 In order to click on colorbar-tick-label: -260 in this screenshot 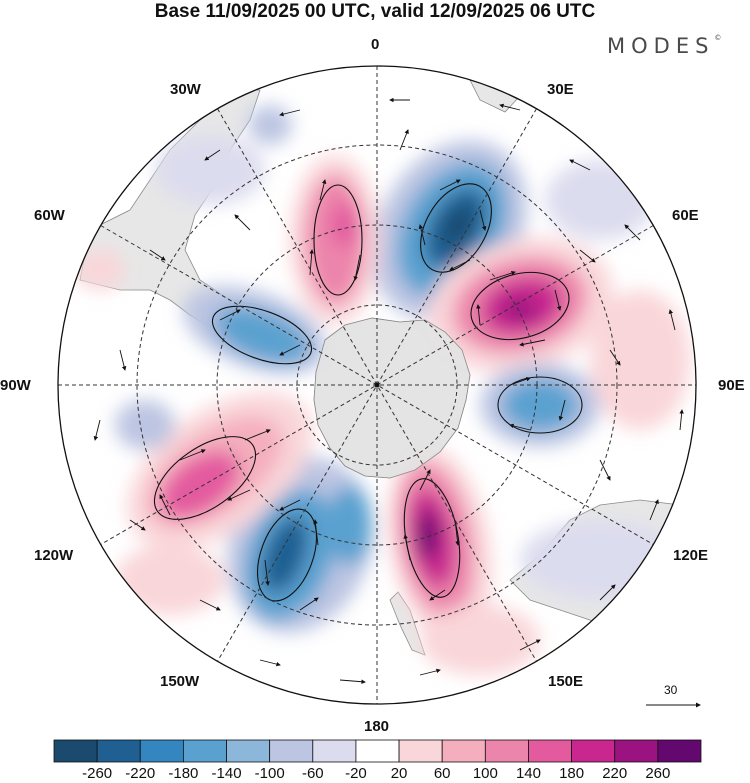, I will do `click(97, 773)`.